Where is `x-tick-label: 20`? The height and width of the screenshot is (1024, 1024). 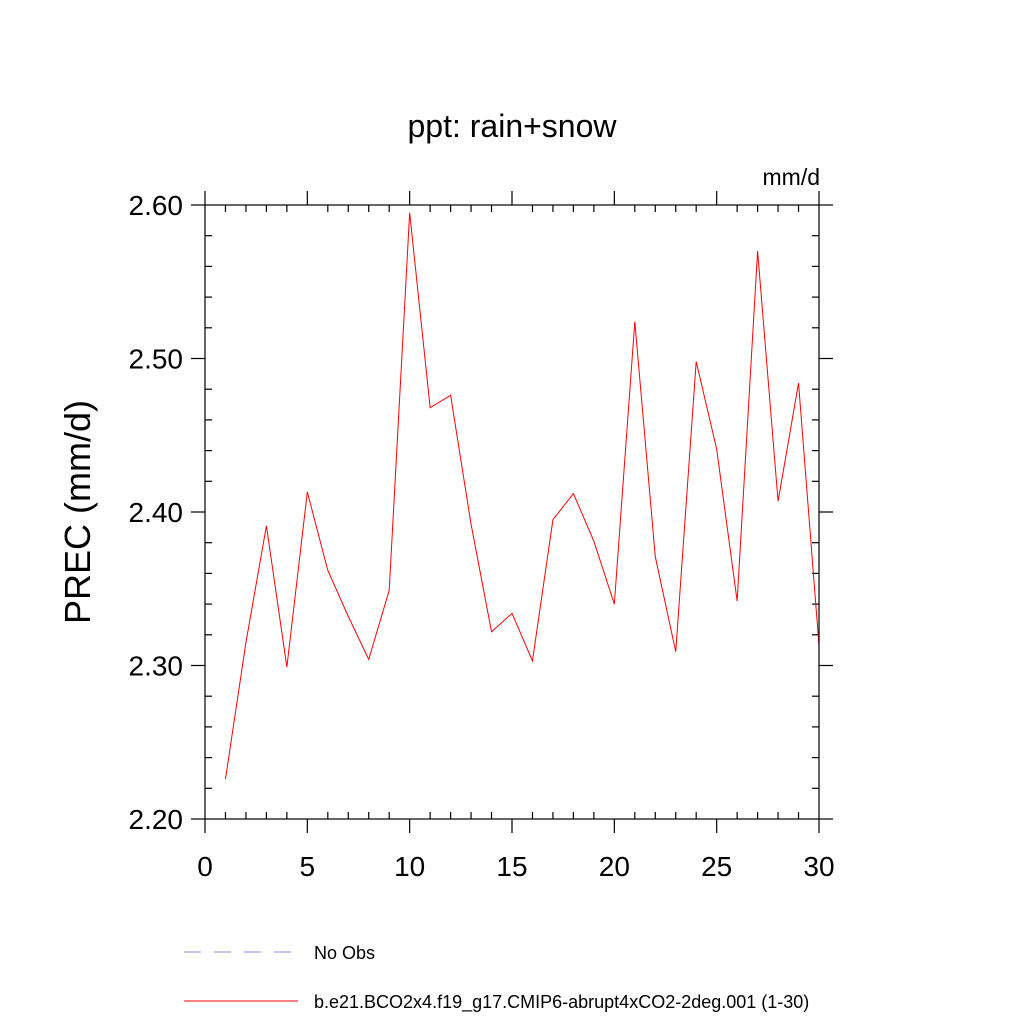
x-tick-label: 20 is located at coordinates (614, 866).